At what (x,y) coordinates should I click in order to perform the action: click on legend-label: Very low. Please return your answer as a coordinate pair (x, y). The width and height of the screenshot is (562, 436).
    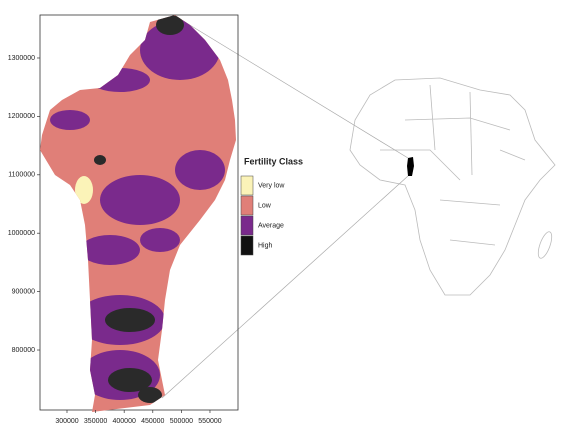
    Looking at the image, I should click on (271, 185).